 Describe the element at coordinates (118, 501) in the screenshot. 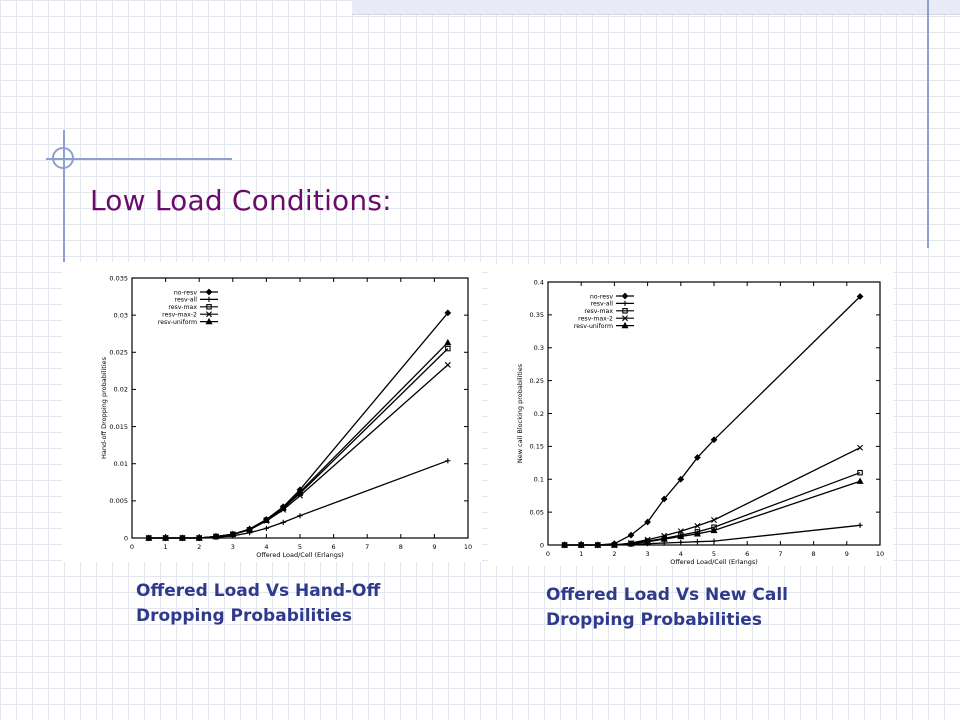

I see `y-tick-label: 0.005` at that location.